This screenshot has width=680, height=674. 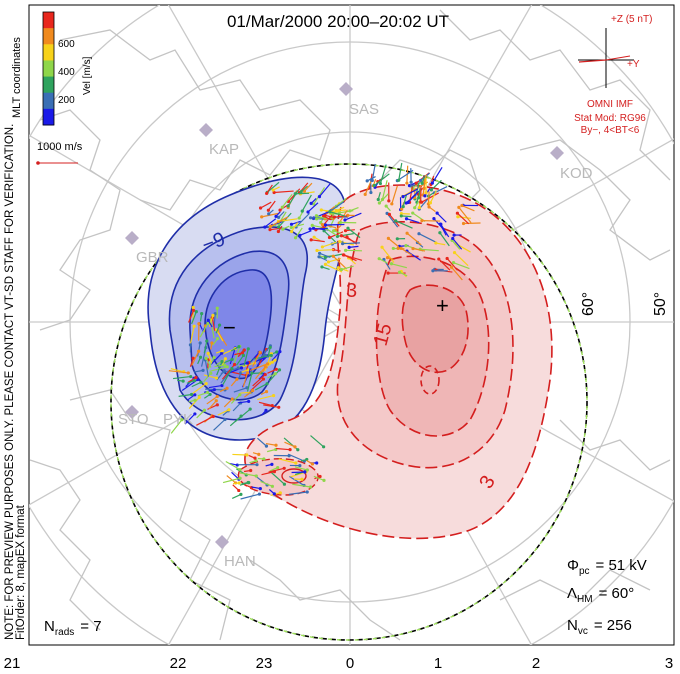 What do you see at coordinates (229, 327) in the screenshot?
I see `min-potential-marker: −` at bounding box center [229, 327].